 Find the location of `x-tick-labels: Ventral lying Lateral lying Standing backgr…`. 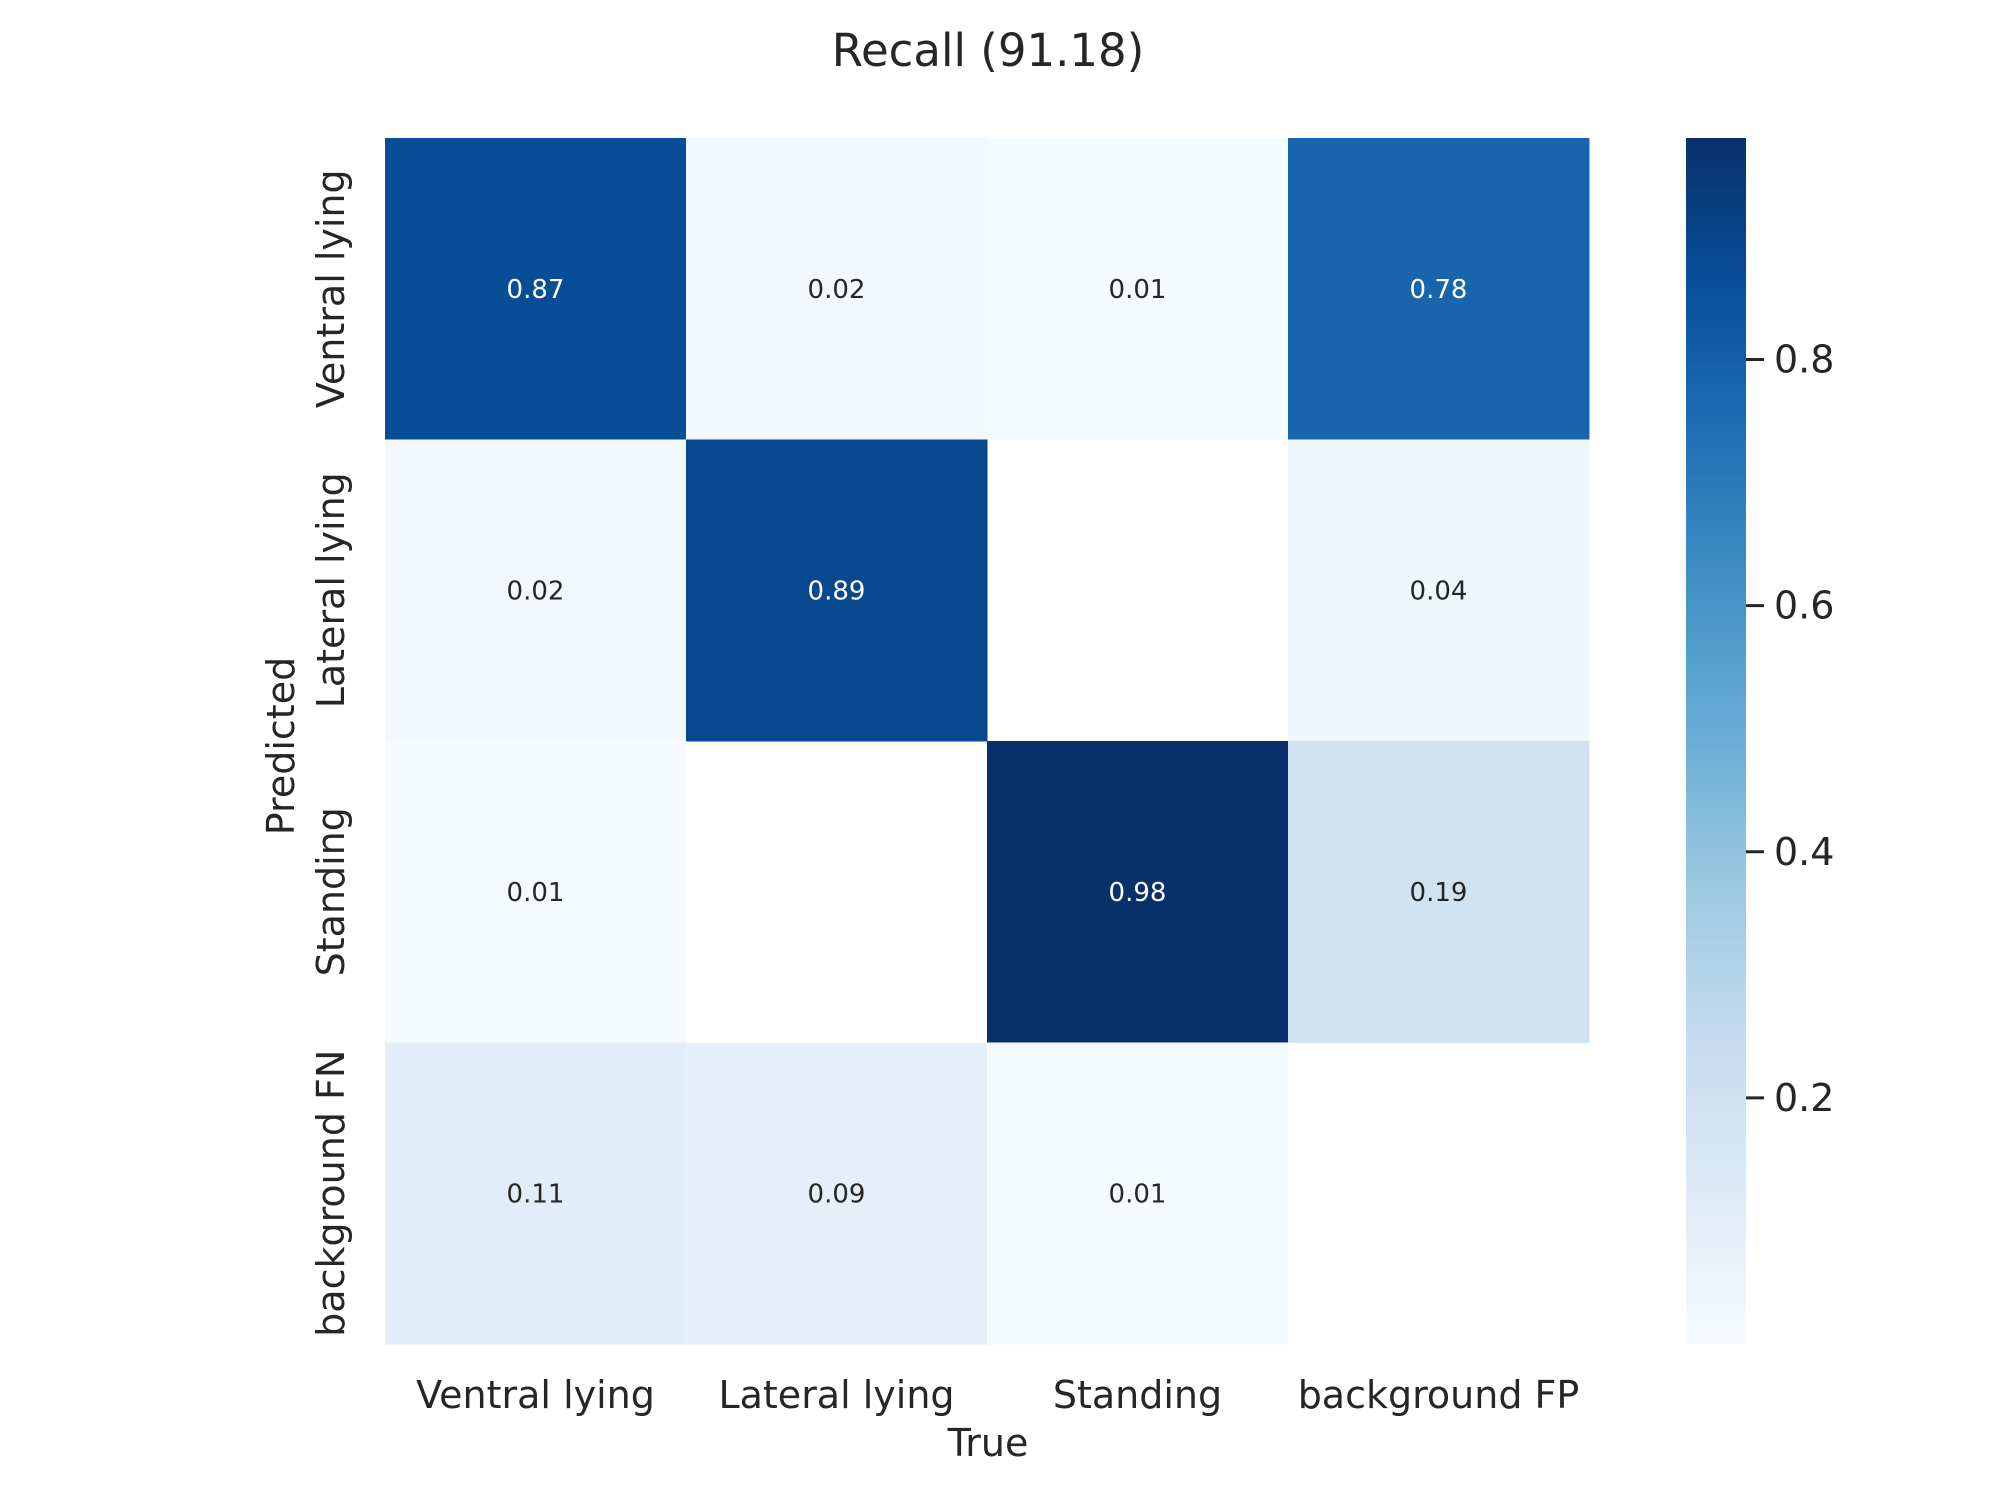

x-tick-labels: Ventral lying Lateral lying Standing backgr… is located at coordinates (997, 1395).